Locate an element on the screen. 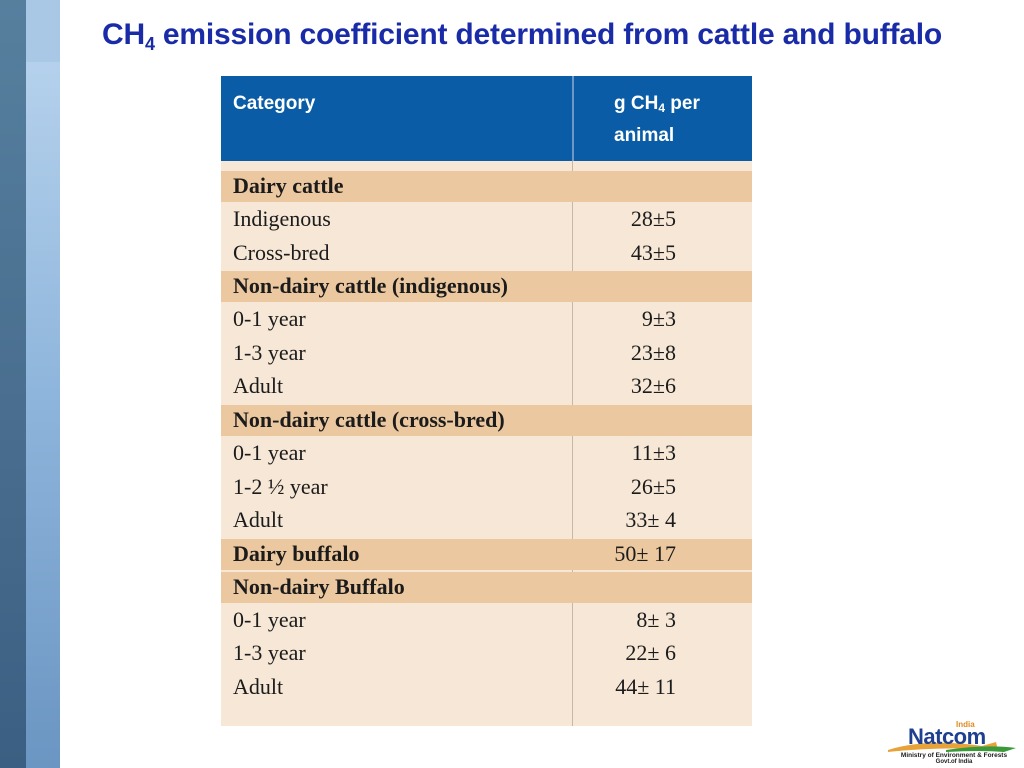 The height and width of the screenshot is (768, 1024). row-category: Indigenous is located at coordinates (282, 218).